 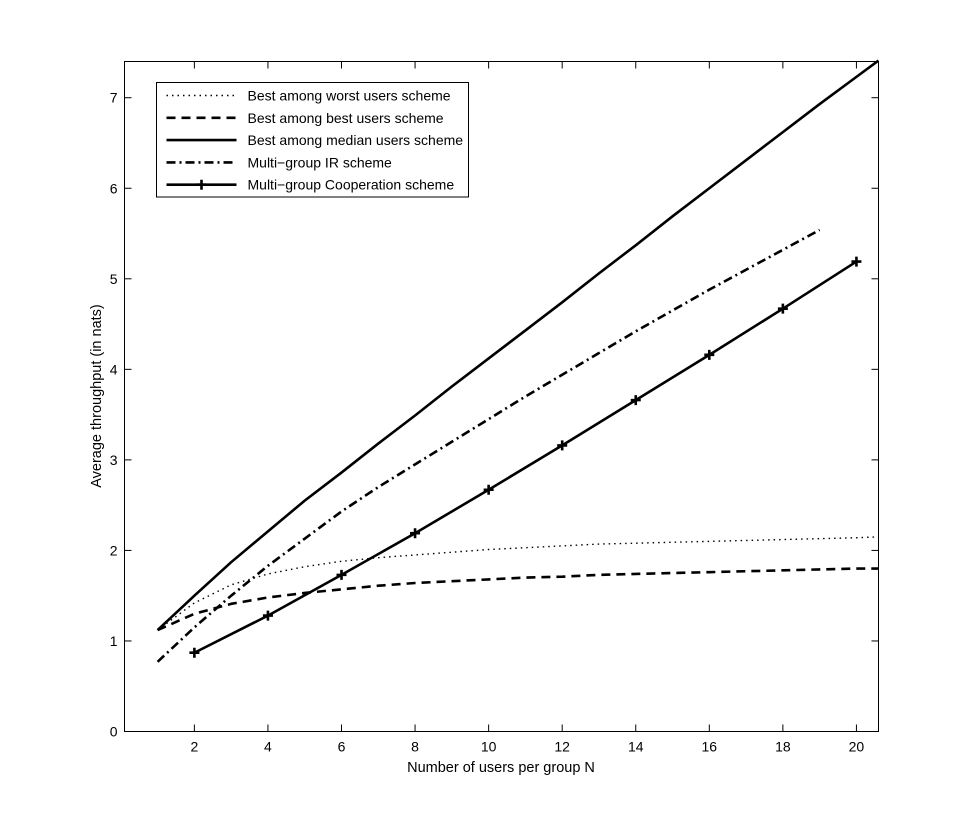 I want to click on legend-label: Multi−group IR scheme, so click(x=320, y=162).